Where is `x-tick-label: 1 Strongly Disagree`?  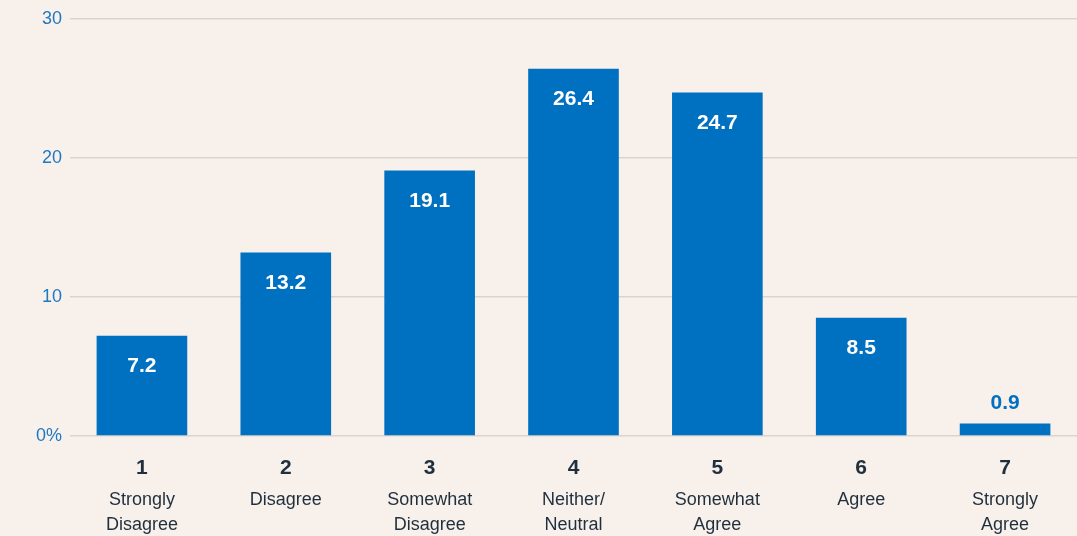
x-tick-label: 1 Strongly Disagree is located at coordinates (141, 494).